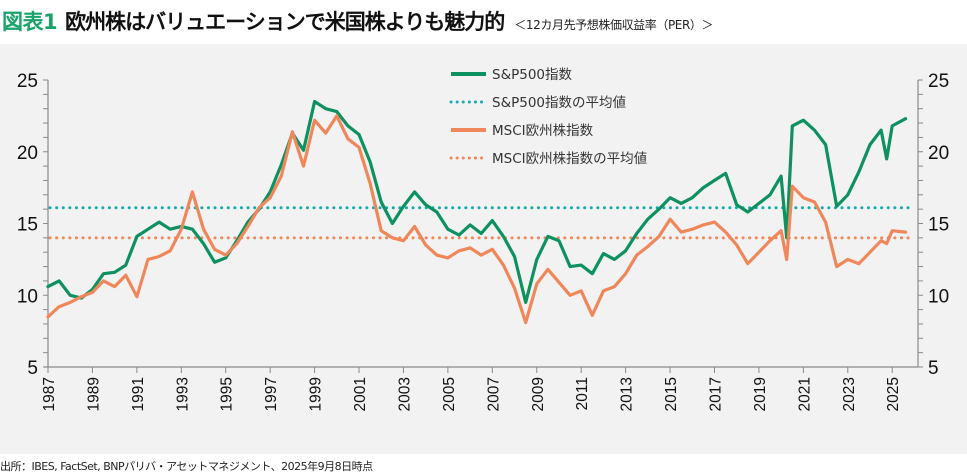 Image resolution: width=967 pixels, height=476 pixels. What do you see at coordinates (271, 394) in the screenshot?
I see `x-tick-label: 1997` at bounding box center [271, 394].